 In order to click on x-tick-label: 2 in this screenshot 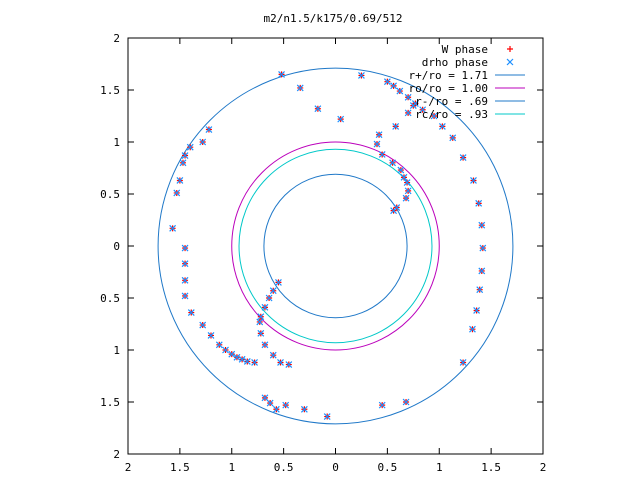, I will do `click(128, 467)`.